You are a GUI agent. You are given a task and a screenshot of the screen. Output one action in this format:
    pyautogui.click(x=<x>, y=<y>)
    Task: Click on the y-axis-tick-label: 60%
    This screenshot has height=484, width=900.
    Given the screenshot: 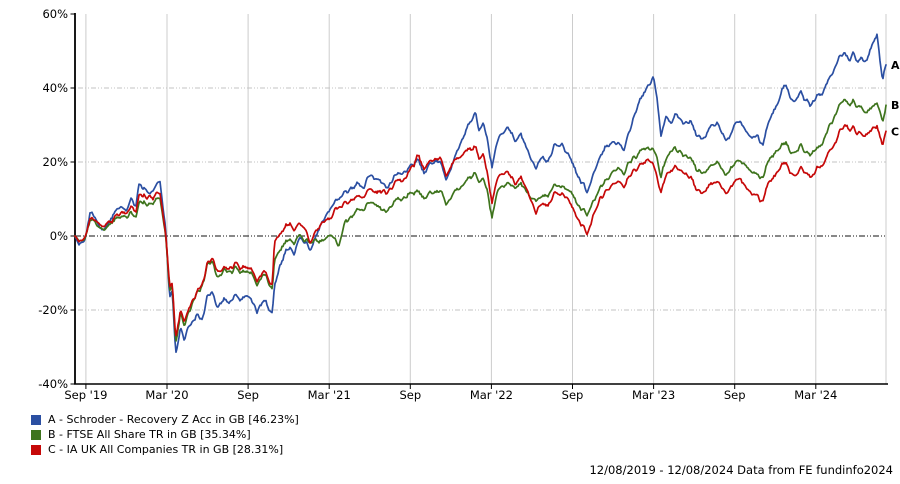 What is the action you would take?
    pyautogui.click(x=55, y=14)
    